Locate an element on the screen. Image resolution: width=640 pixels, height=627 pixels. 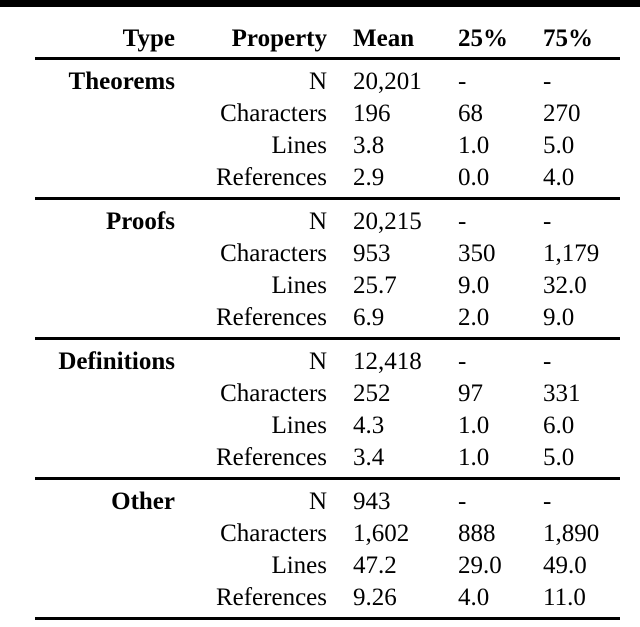
mean-cell: 4.3 is located at coordinates (369, 425).